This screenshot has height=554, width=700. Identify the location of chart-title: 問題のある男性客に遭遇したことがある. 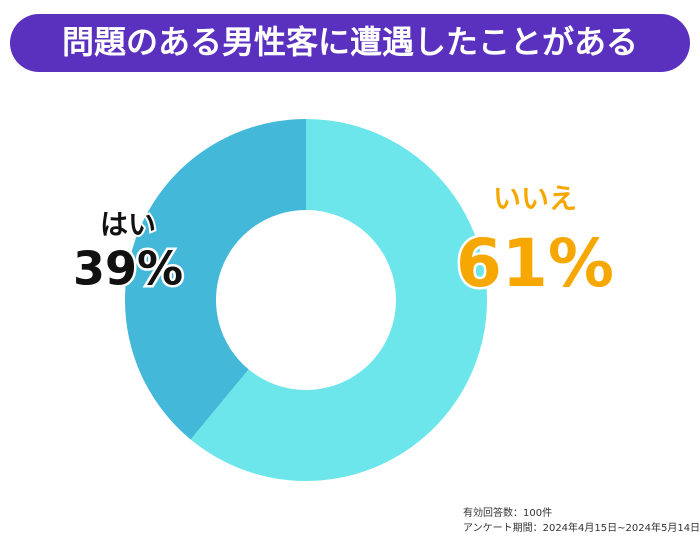
(350, 42).